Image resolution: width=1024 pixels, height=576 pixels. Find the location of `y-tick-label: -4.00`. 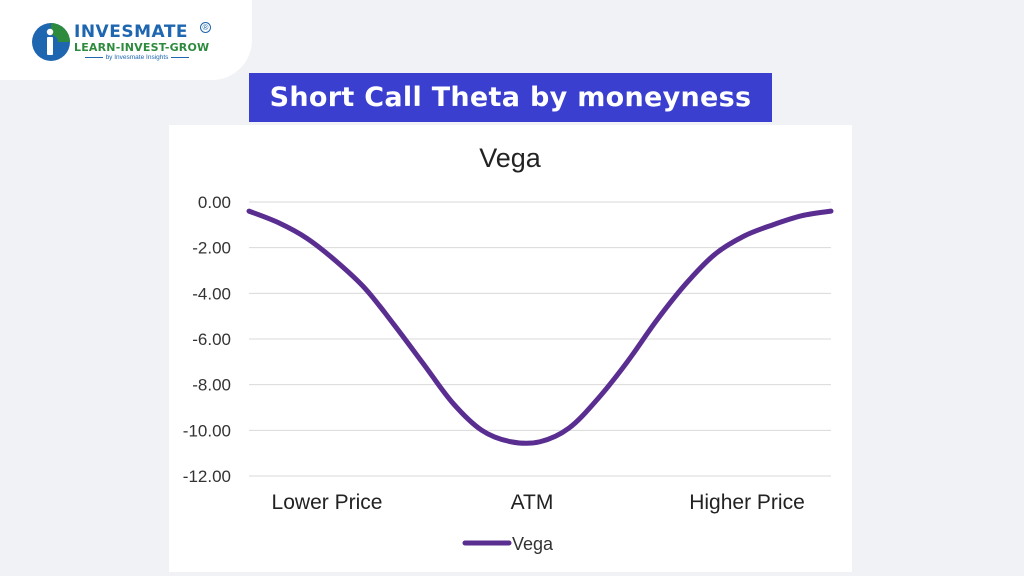

y-tick-label: -4.00 is located at coordinates (211, 293).